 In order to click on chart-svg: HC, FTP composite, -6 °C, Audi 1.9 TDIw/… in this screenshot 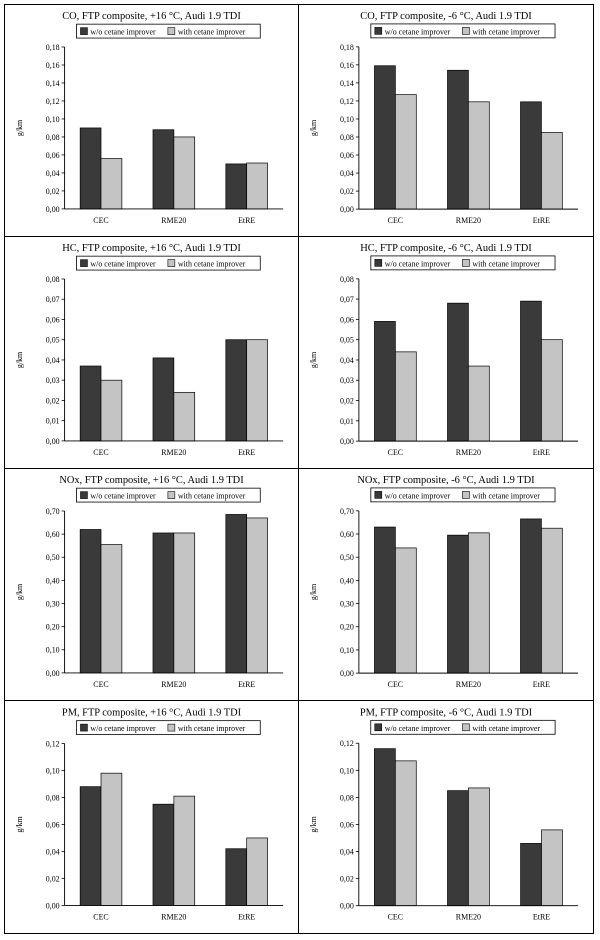, I will do `click(443, 350)`.